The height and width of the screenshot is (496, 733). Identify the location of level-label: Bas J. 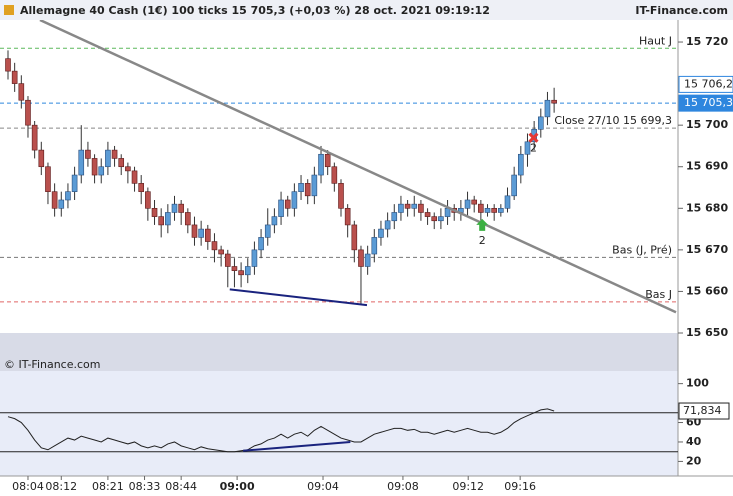
(658, 294).